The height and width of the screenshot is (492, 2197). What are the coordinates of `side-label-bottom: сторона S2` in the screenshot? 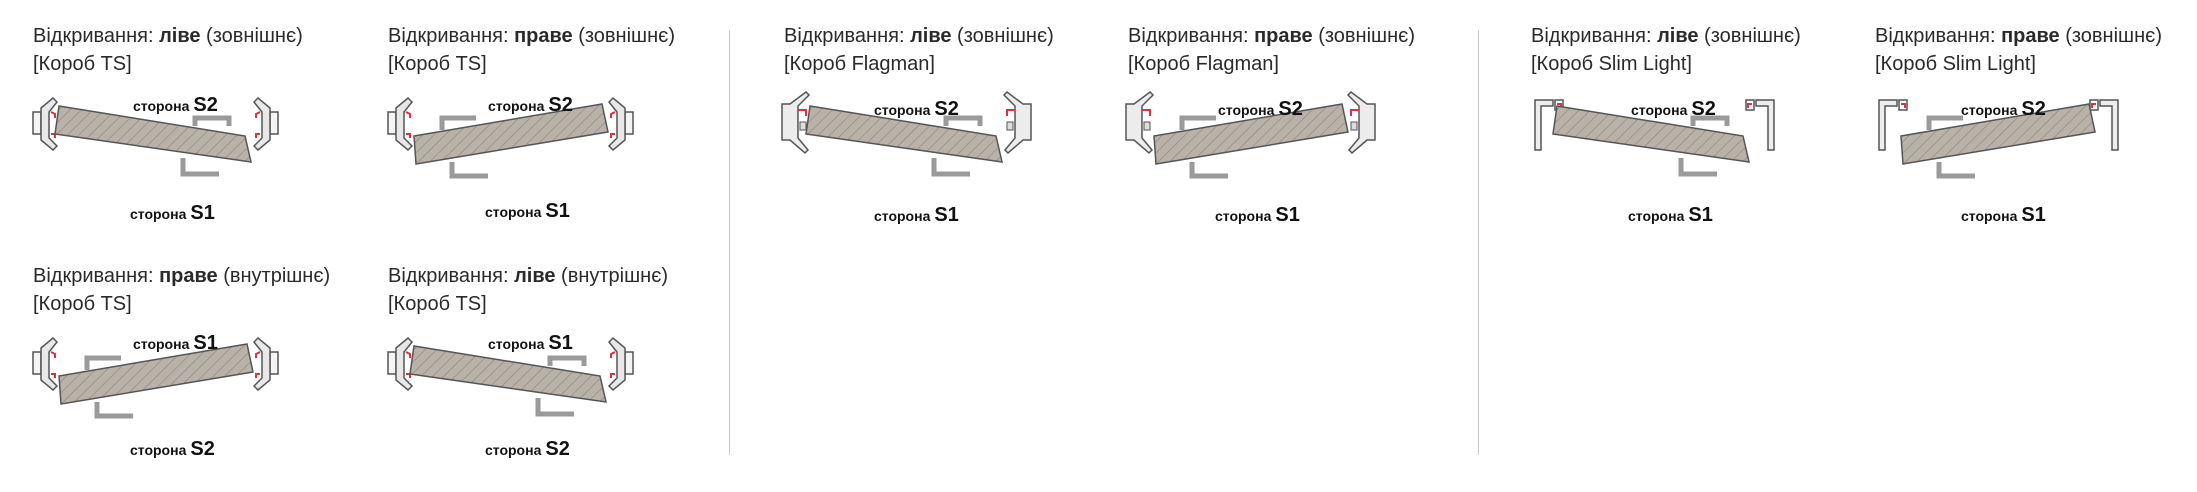 It's located at (172, 449).